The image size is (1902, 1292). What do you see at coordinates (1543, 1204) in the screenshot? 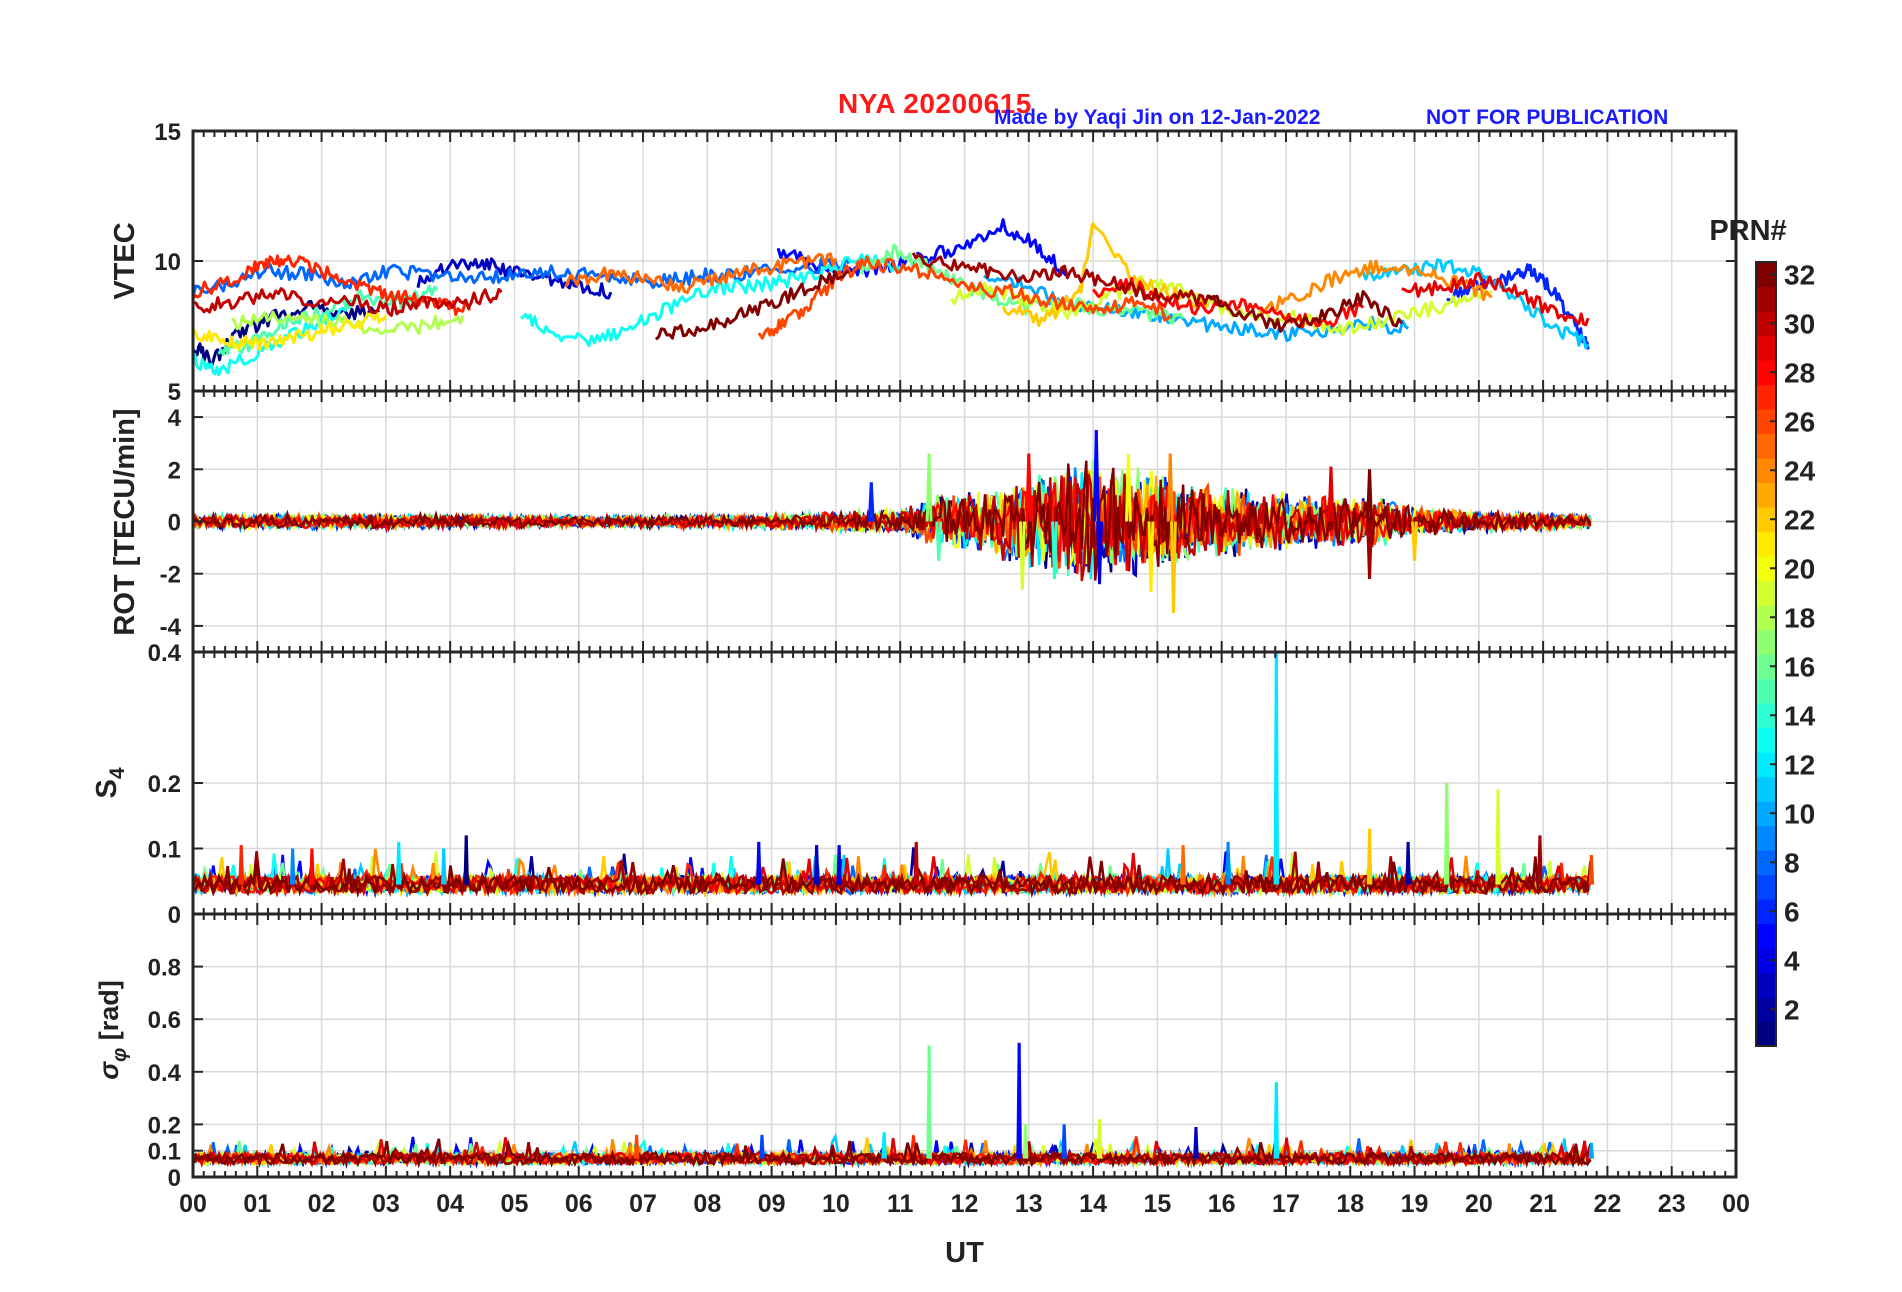
I see `x-tick-label: 21` at bounding box center [1543, 1204].